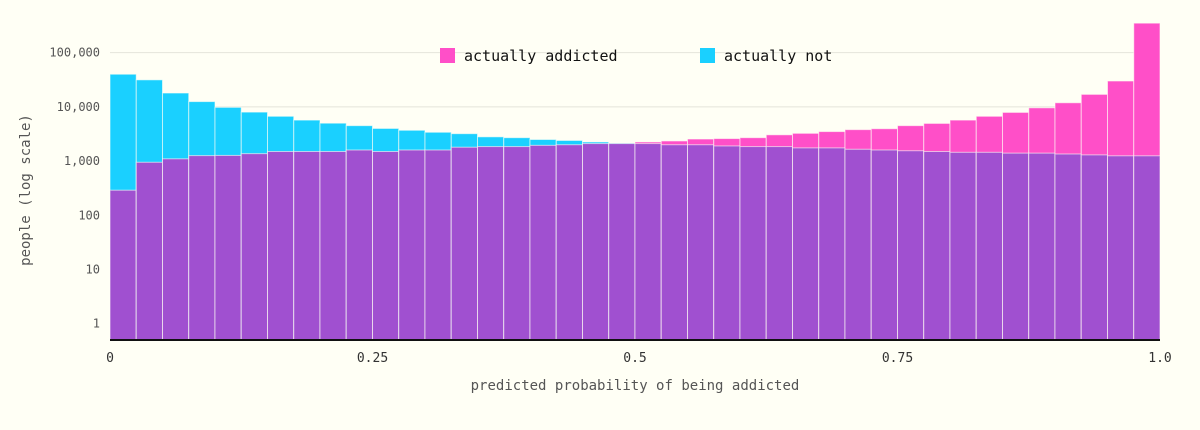 The height and width of the screenshot is (430, 1200). I want to click on x-tick-label: 1.0, so click(1159, 358).